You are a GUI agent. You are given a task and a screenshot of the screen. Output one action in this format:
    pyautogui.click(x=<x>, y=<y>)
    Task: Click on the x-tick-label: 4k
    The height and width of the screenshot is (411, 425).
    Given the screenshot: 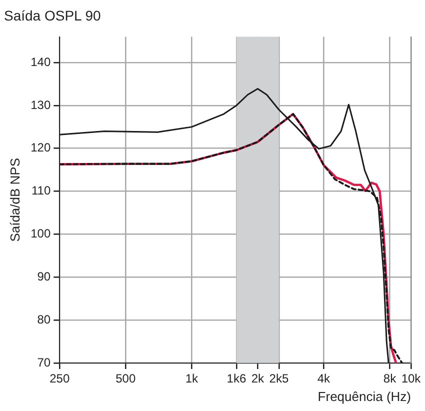 What is the action you would take?
    pyautogui.click(x=324, y=379)
    